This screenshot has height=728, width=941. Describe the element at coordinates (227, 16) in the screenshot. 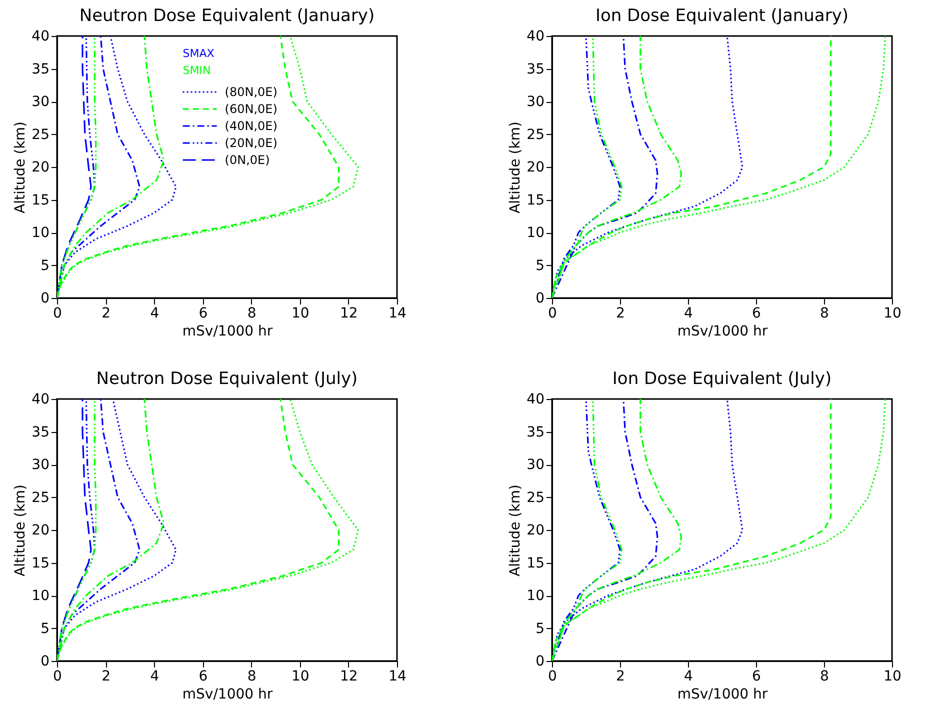

I see `chart-title: Neutron Dose Equivalent (January)` at that location.